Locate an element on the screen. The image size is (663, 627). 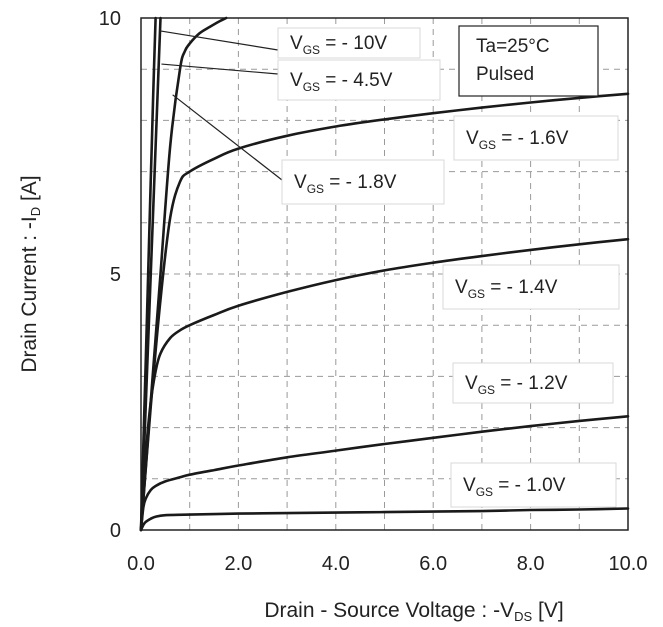
series-label-text: VGS = - 10V is located at coordinates (338, 45).